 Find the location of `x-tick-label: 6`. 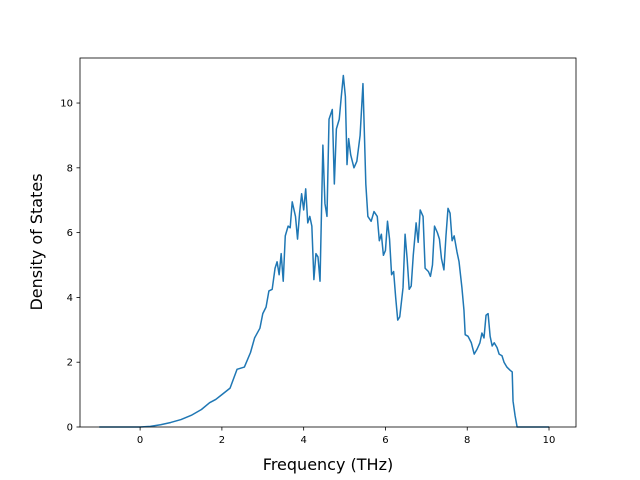

x-tick-label: 6 is located at coordinates (385, 440).